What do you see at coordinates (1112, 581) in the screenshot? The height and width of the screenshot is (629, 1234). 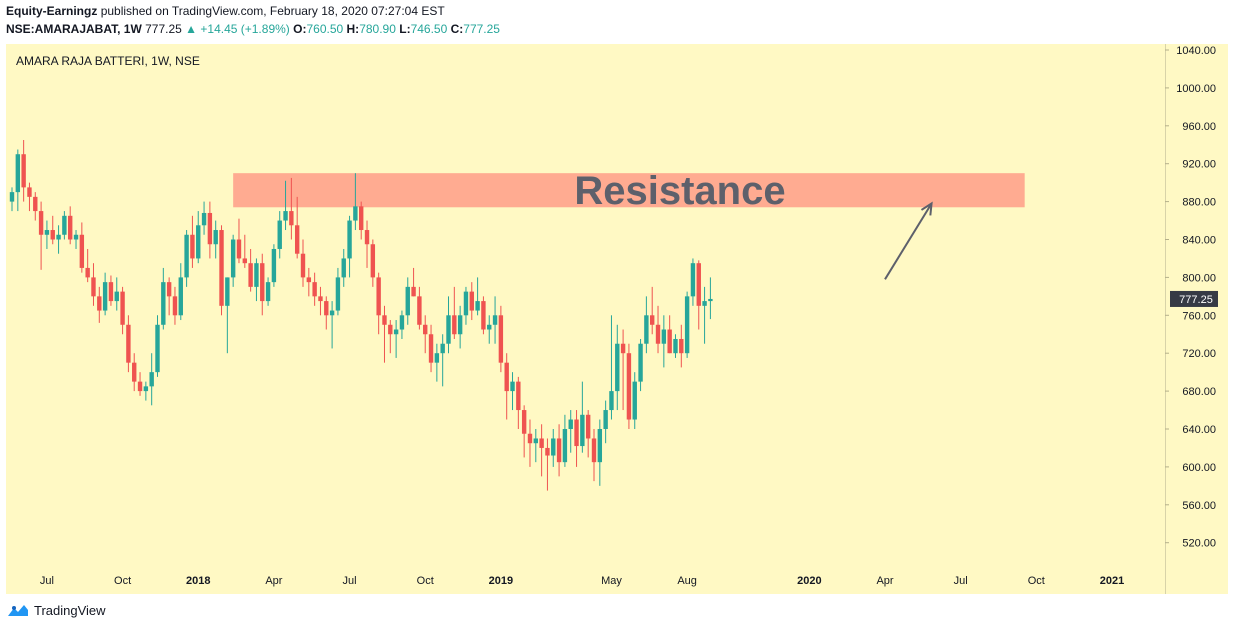 I see `x-tick-label: 2021` at bounding box center [1112, 581].